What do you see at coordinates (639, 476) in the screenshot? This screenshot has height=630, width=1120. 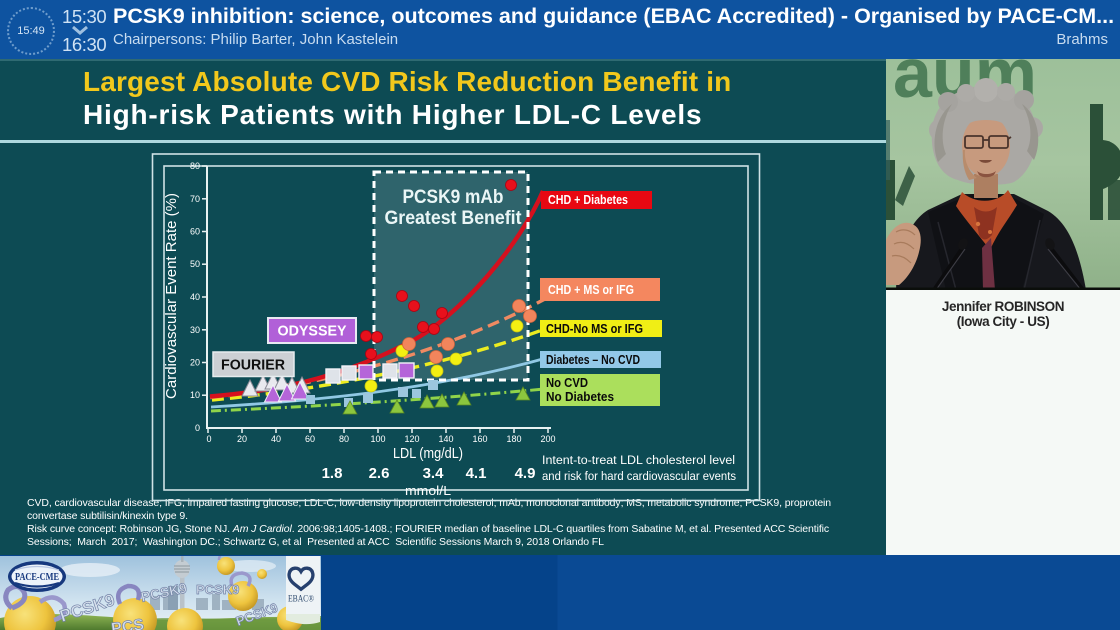 I see `svg-text:and risk for hard cardiovascul: and risk for hard cardiovascular events` at bounding box center [639, 476].